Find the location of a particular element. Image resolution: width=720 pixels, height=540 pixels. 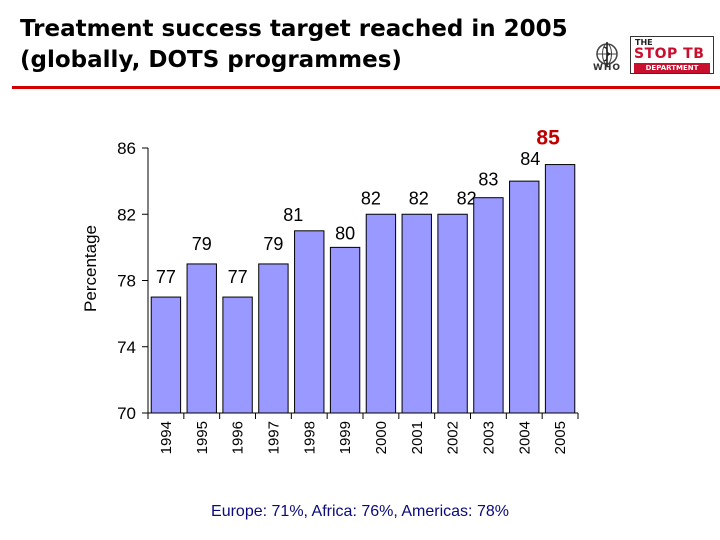

x-tick-label-2002: 2002 is located at coordinates (453, 437).